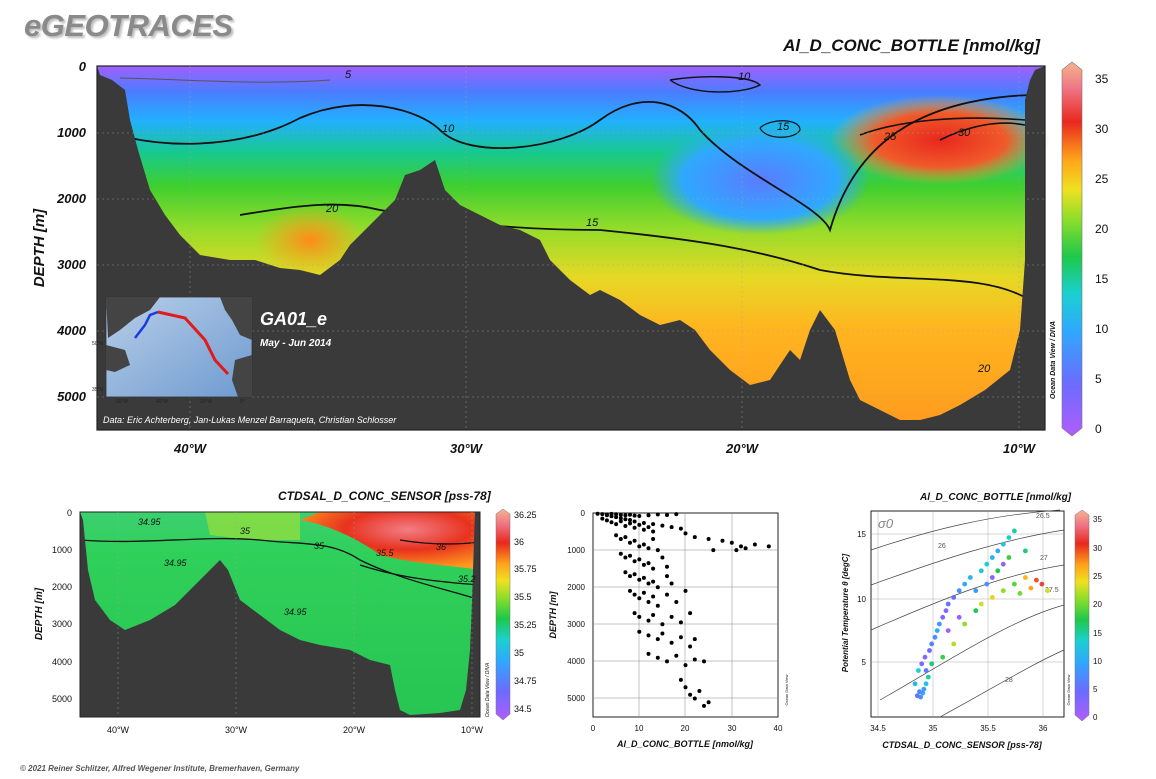  What do you see at coordinates (122, 402) in the screenshot?
I see `inset-tick: 60°W` at bounding box center [122, 402].